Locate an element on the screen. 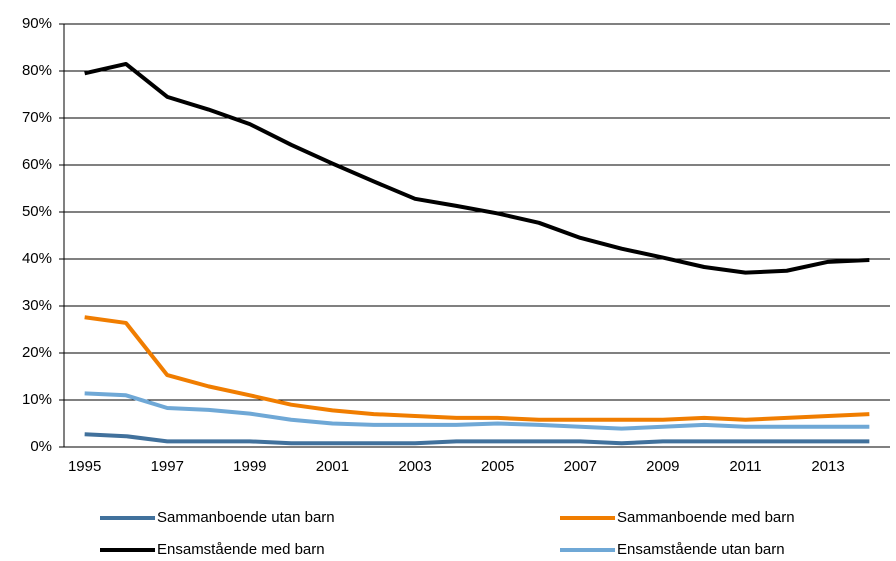 The width and height of the screenshot is (896, 561). x-tick-label: 2013 is located at coordinates (827, 466).